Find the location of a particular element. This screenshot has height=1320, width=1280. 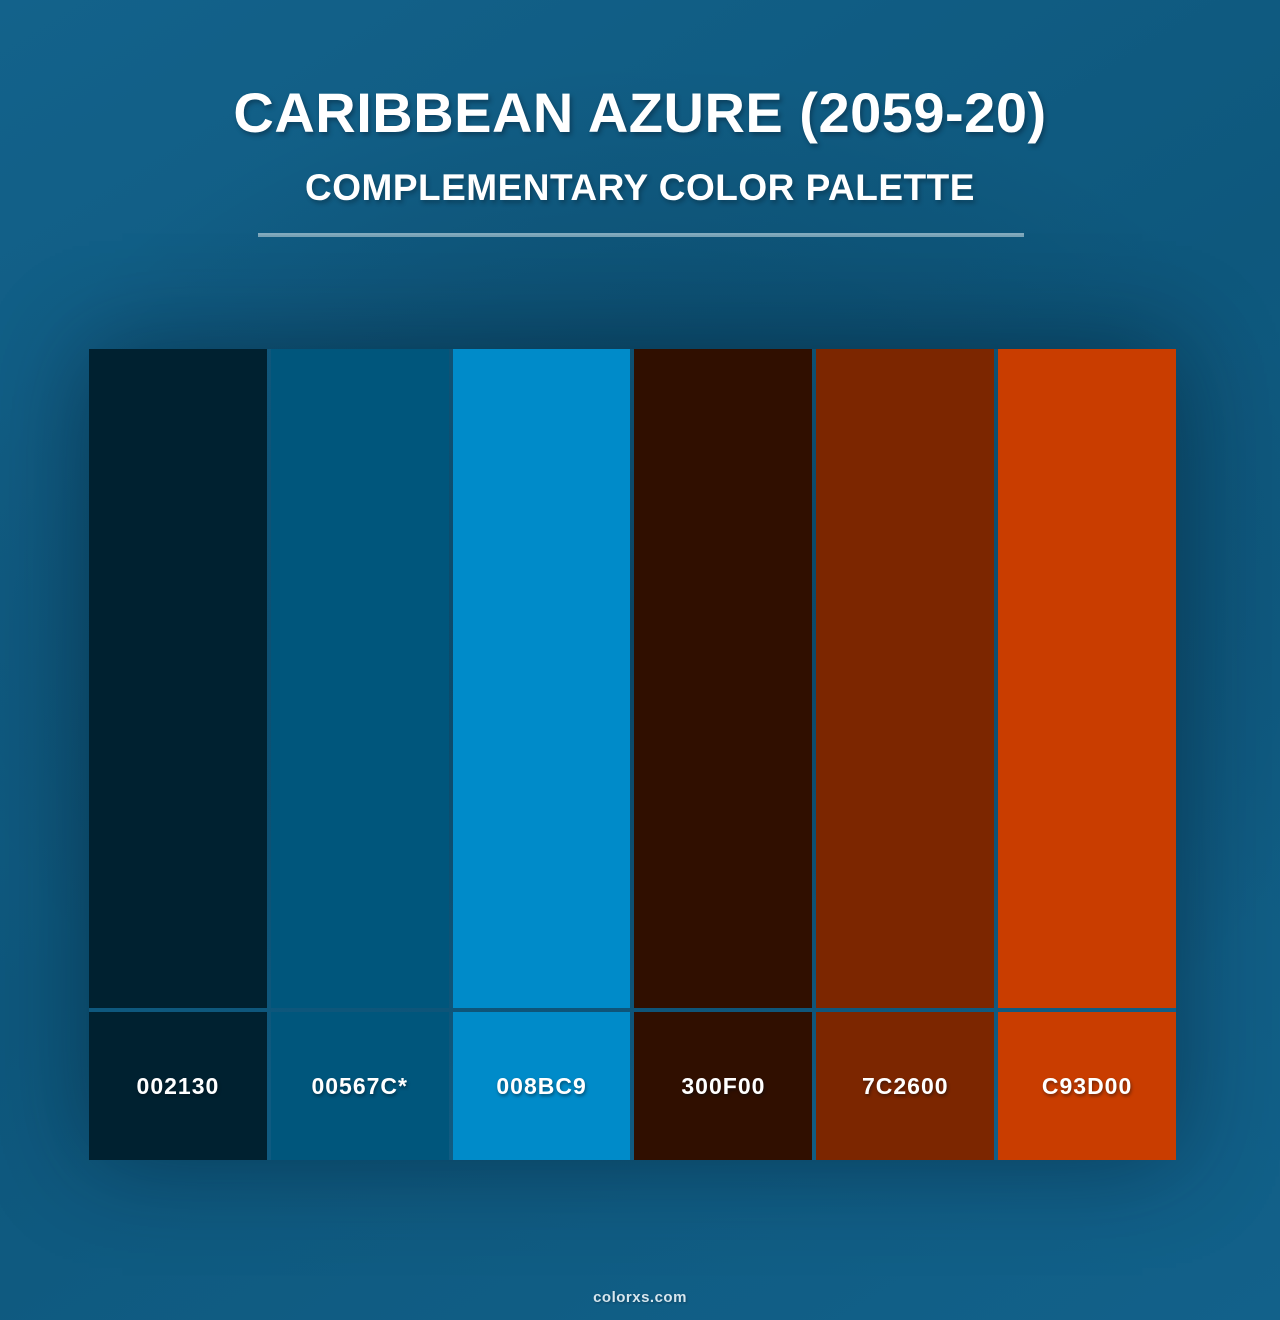

color-swatch-300f00 is located at coordinates (723, 678).